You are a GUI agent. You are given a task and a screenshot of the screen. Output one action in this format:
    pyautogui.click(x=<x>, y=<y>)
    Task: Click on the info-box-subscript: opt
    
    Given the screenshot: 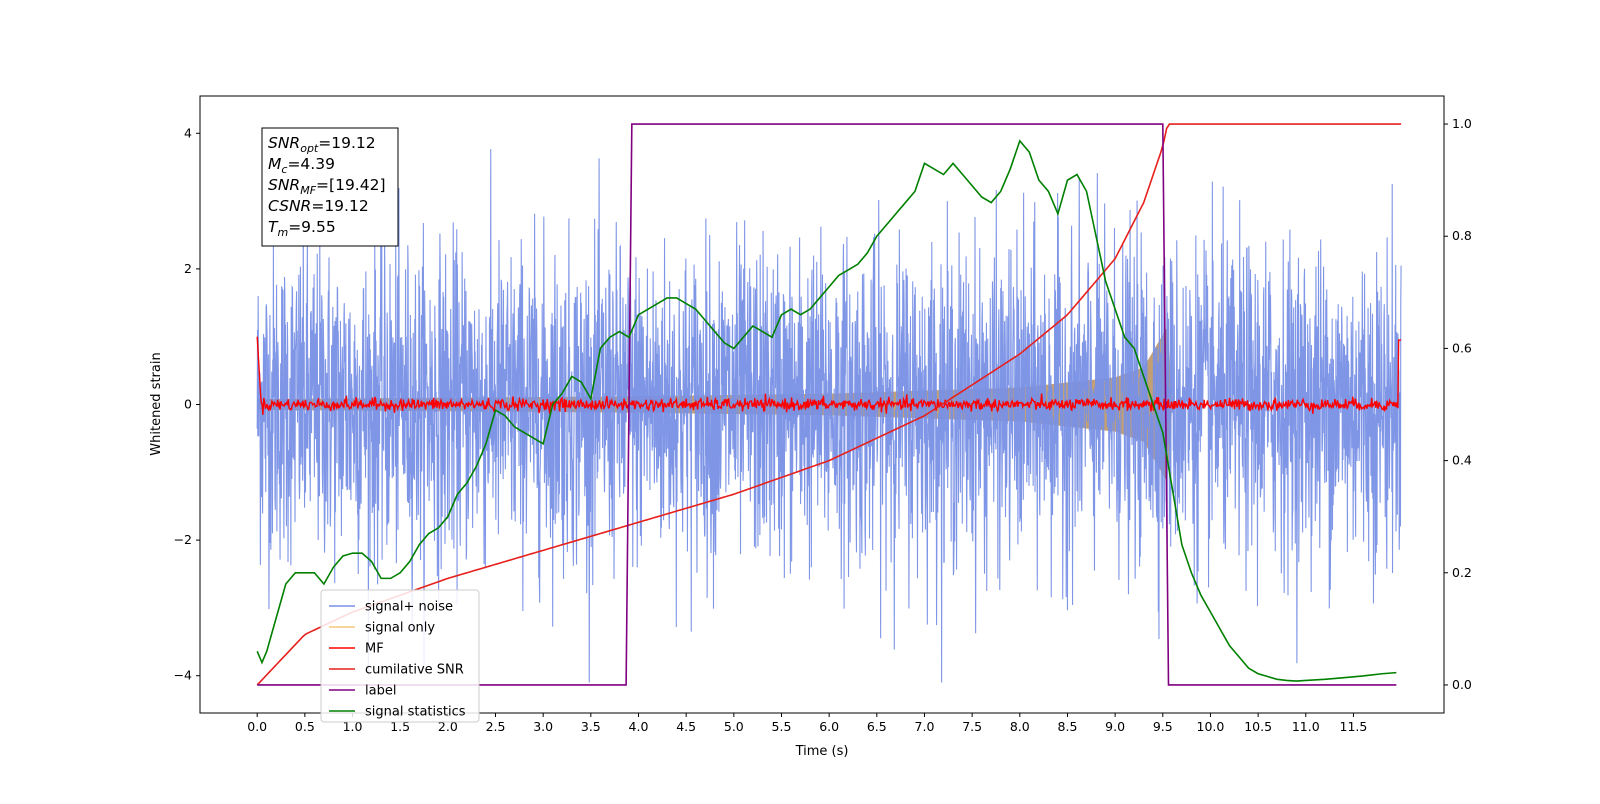 What is the action you would take?
    pyautogui.click(x=309, y=148)
    